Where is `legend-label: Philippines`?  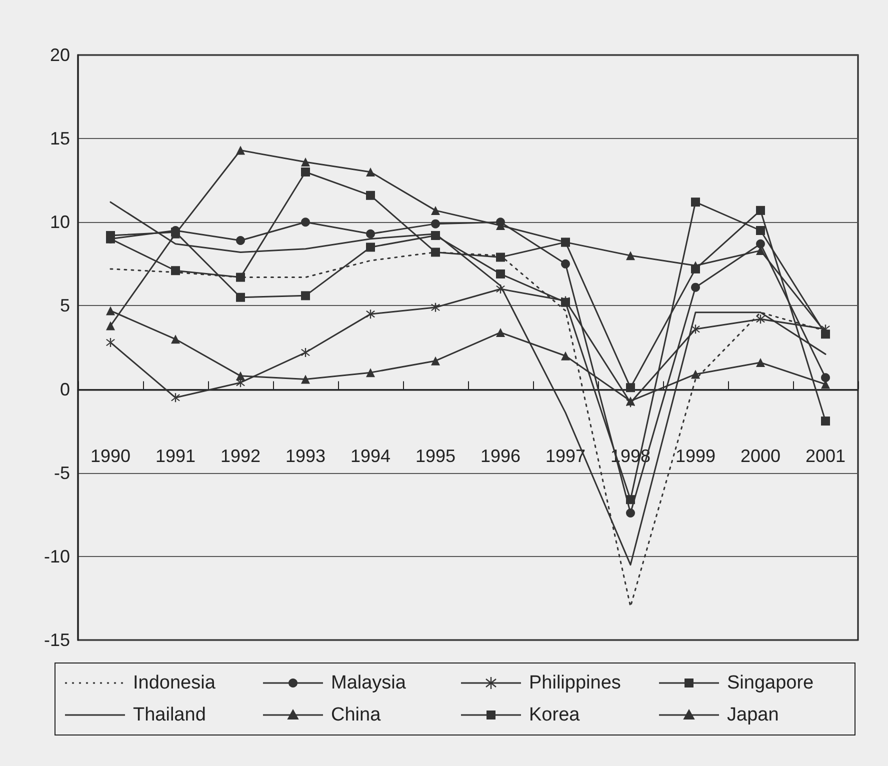
legend-label: Philippines is located at coordinates (575, 683).